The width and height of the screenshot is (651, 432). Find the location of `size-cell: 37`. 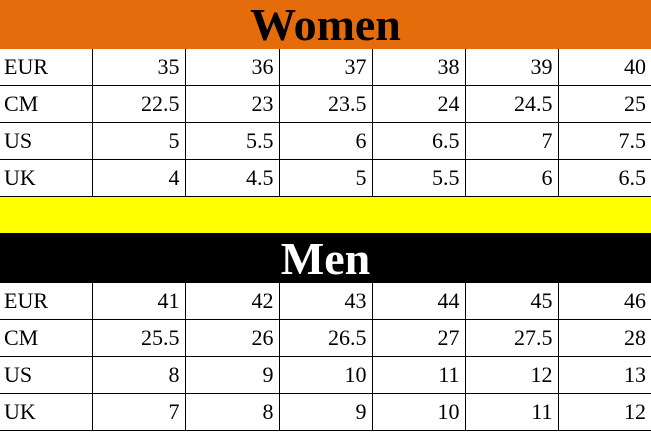

size-cell: 37 is located at coordinates (325, 67).